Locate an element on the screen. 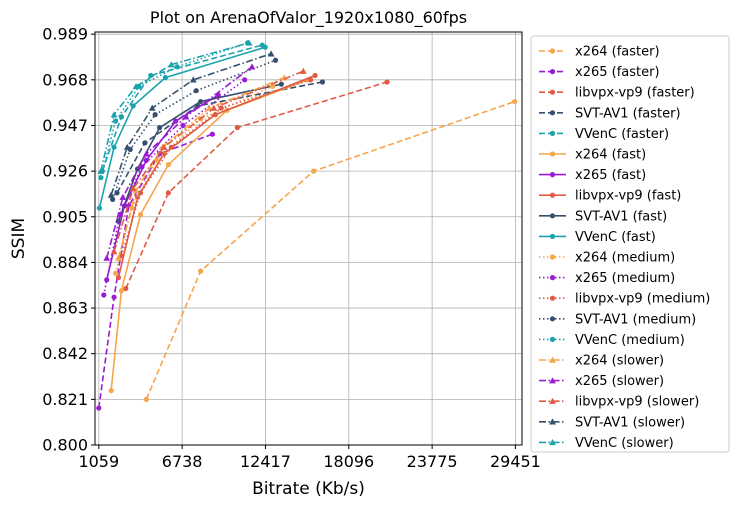 The width and height of the screenshot is (738, 507). series-x265-medium-point is located at coordinates (104, 295).